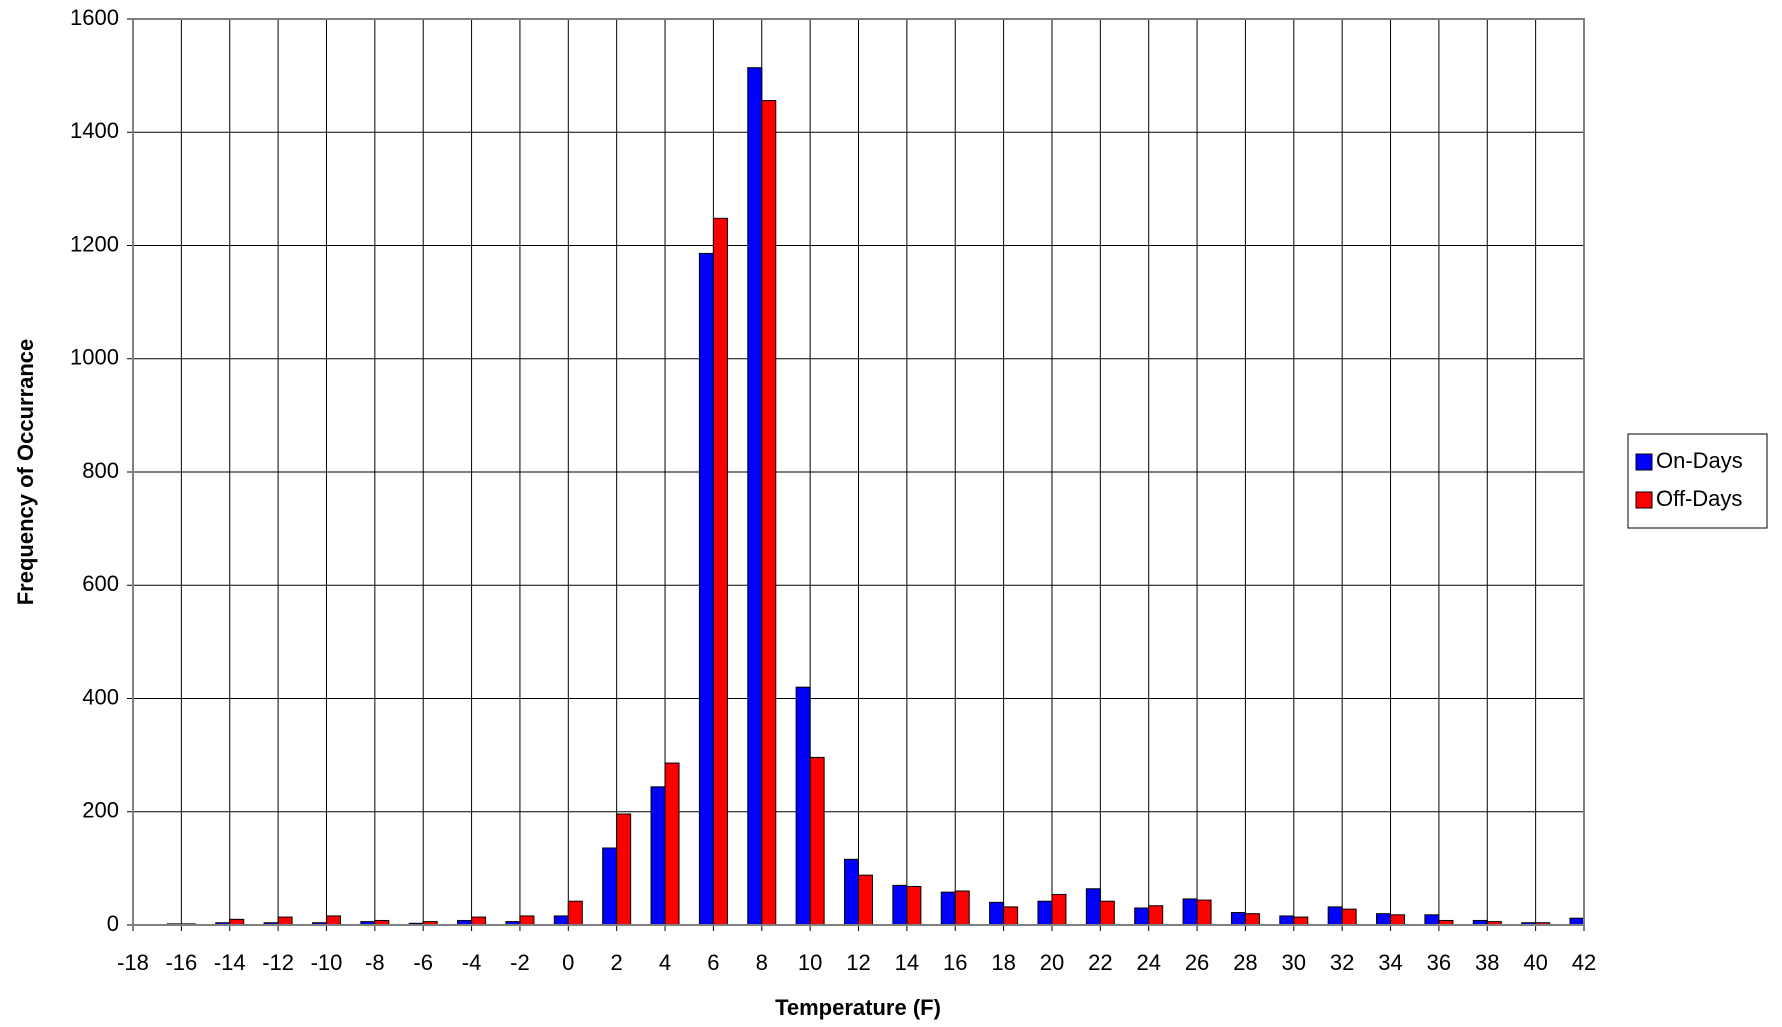  I want to click on x-tick-label: -10, so click(327, 962).